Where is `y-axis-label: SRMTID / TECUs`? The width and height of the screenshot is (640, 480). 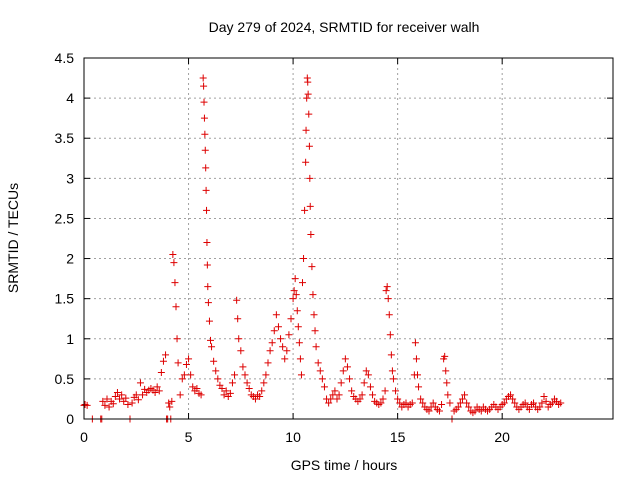 y-axis-label: SRMTID / TECUs is located at coordinates (13, 238).